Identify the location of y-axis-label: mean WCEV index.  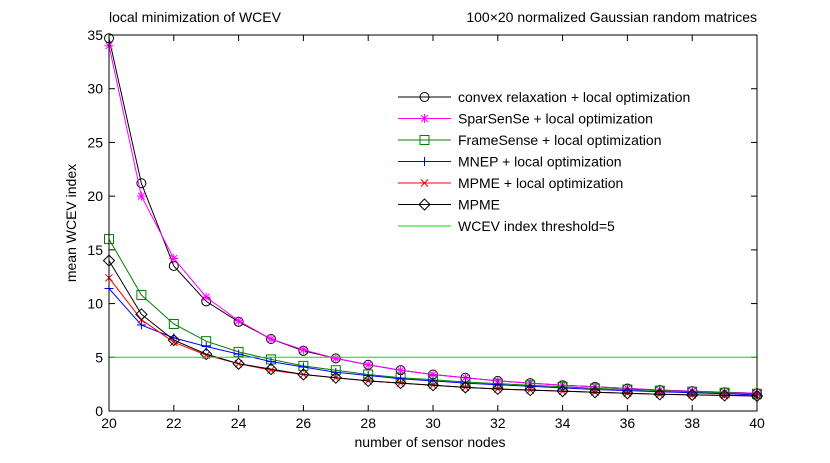
(71, 223).